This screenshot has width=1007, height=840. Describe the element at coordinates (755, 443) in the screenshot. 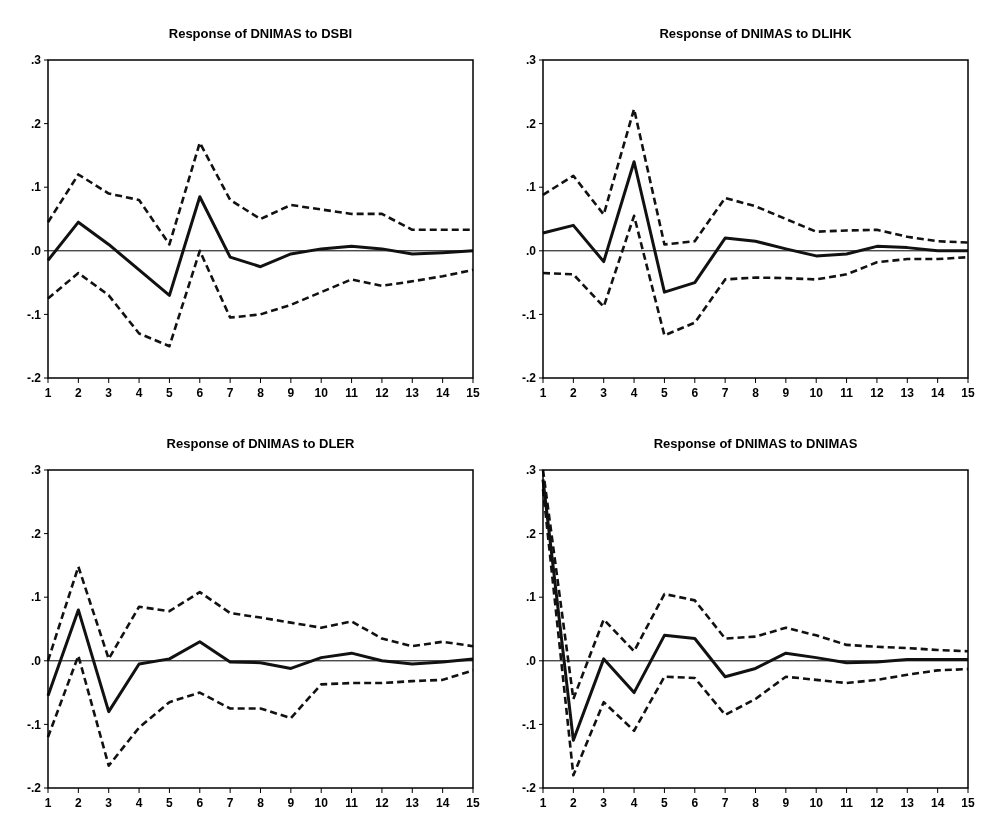

I see `chart-title: Response of DNIMAS to DNIMAS` at that location.